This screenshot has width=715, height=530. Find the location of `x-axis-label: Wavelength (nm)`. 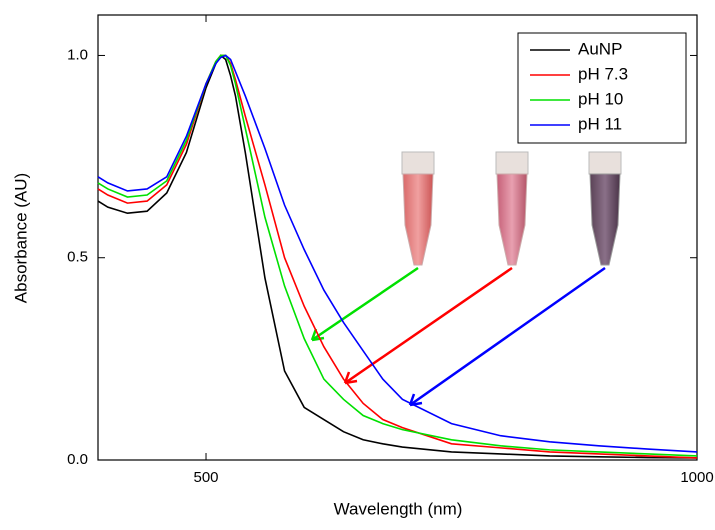

x-axis-label: Wavelength (nm) is located at coordinates (398, 508).